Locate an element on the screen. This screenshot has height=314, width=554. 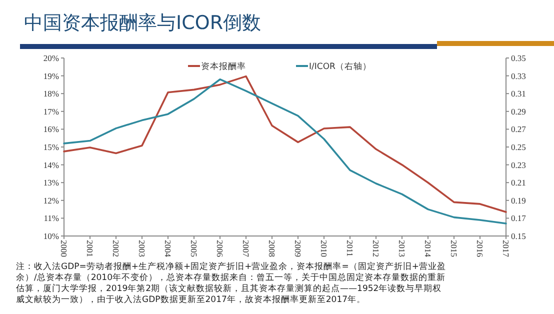
y2-tick-label: 0.19 is located at coordinates (518, 200).